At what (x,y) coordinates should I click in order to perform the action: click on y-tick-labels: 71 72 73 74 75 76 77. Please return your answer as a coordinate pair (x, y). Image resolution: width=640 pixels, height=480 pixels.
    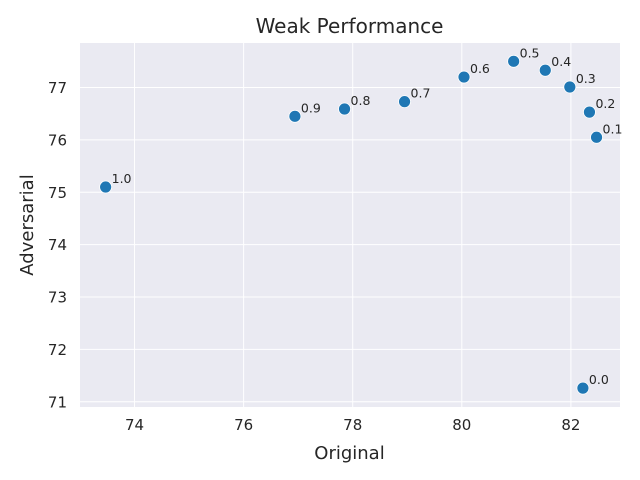
    Looking at the image, I should click on (57, 245).